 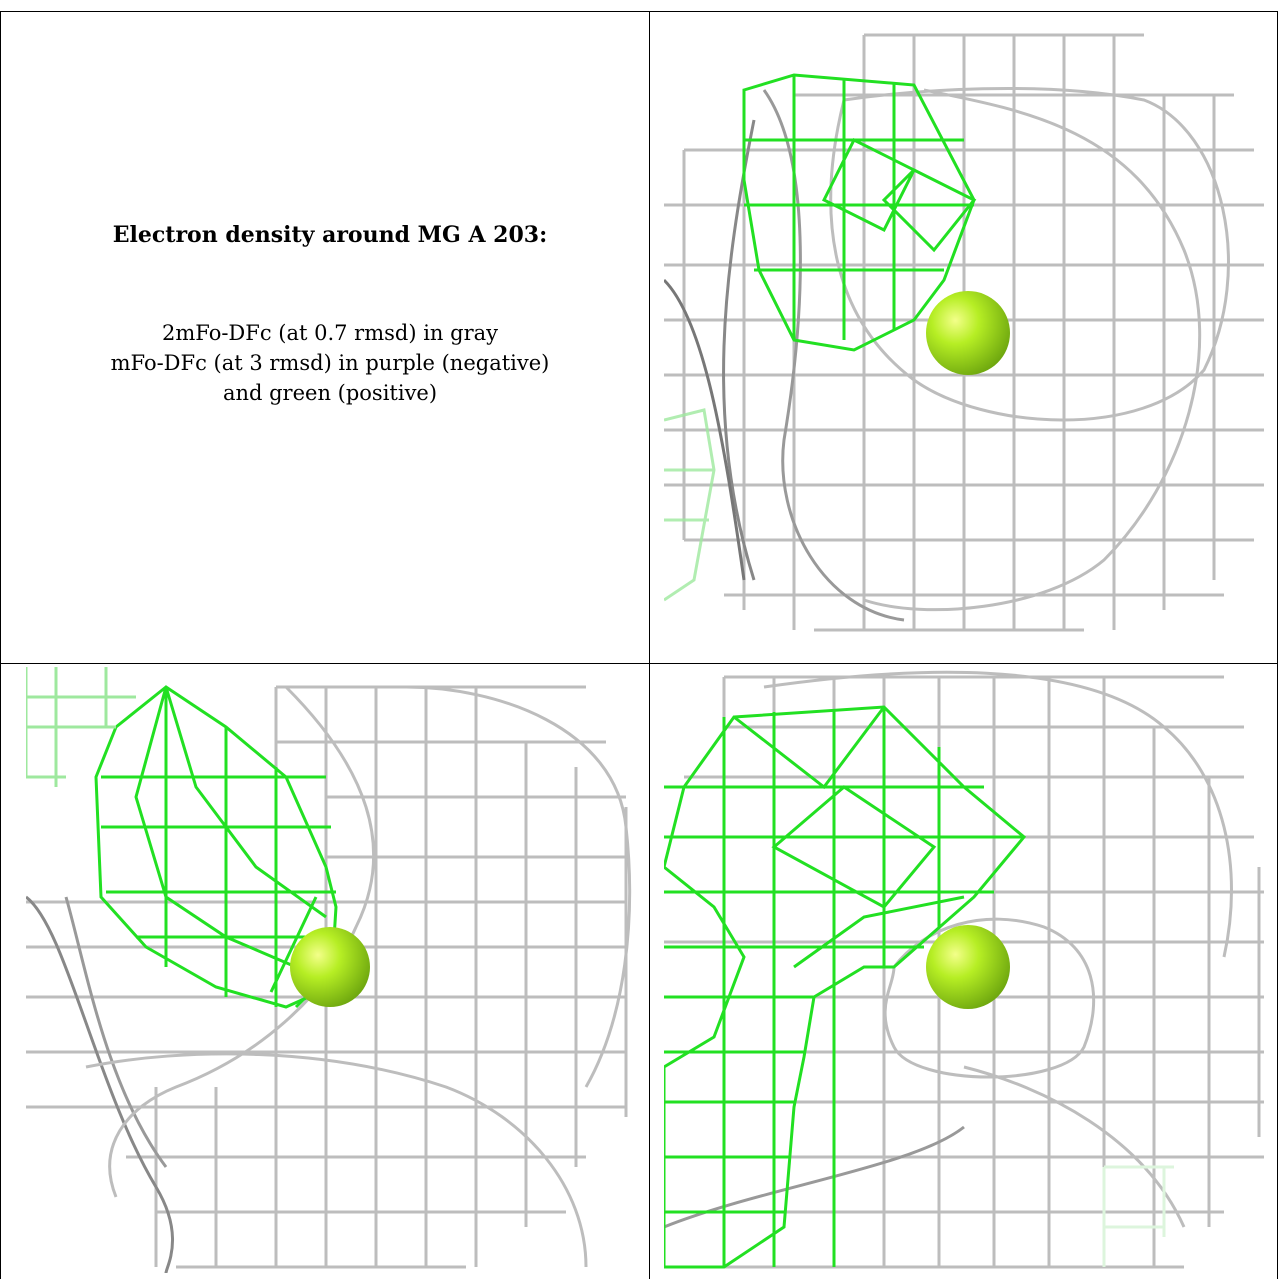 What do you see at coordinates (0, 645) in the screenshot?
I see `grid-left-border` at bounding box center [0, 645].